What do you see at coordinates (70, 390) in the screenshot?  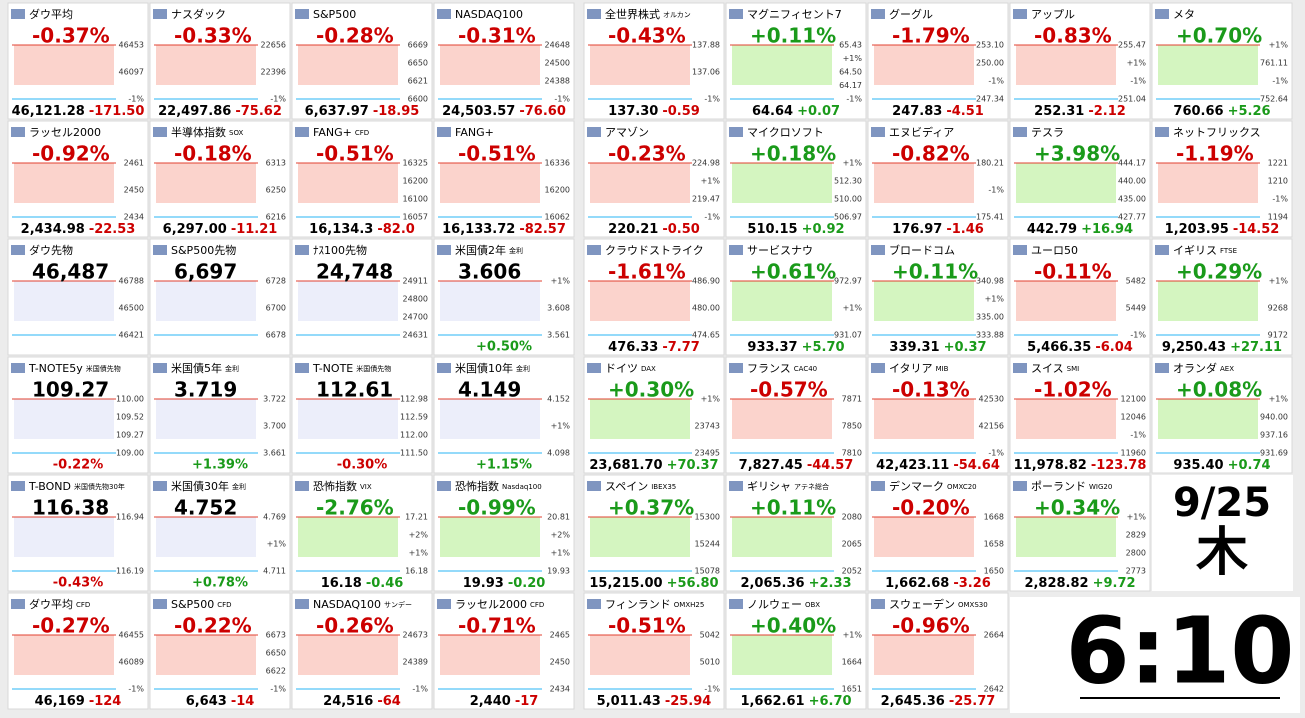 I see `tile-headline: 109.27` at bounding box center [70, 390].